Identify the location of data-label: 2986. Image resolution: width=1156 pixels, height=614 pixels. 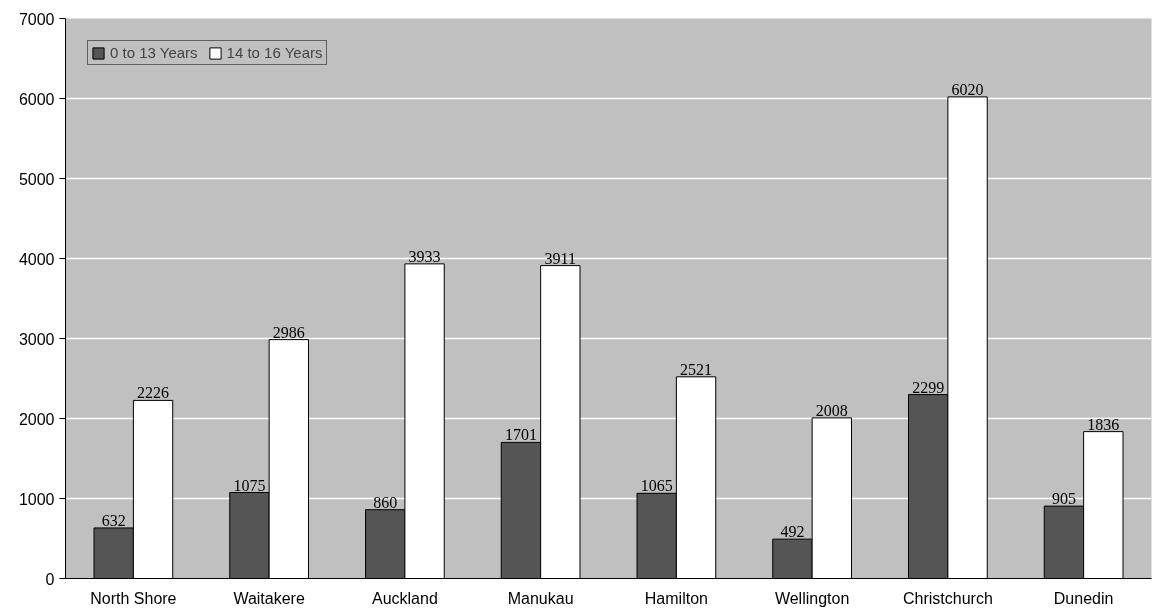
(288, 332).